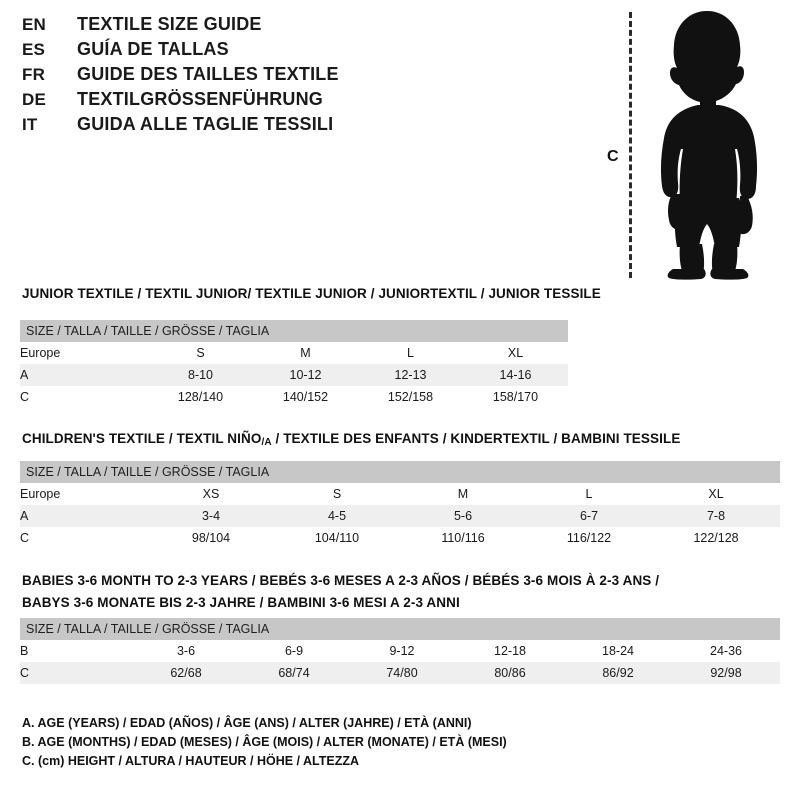 The image size is (800, 800). Describe the element at coordinates (266, 442) in the screenshot. I see `children-heading-sub: /A` at that location.